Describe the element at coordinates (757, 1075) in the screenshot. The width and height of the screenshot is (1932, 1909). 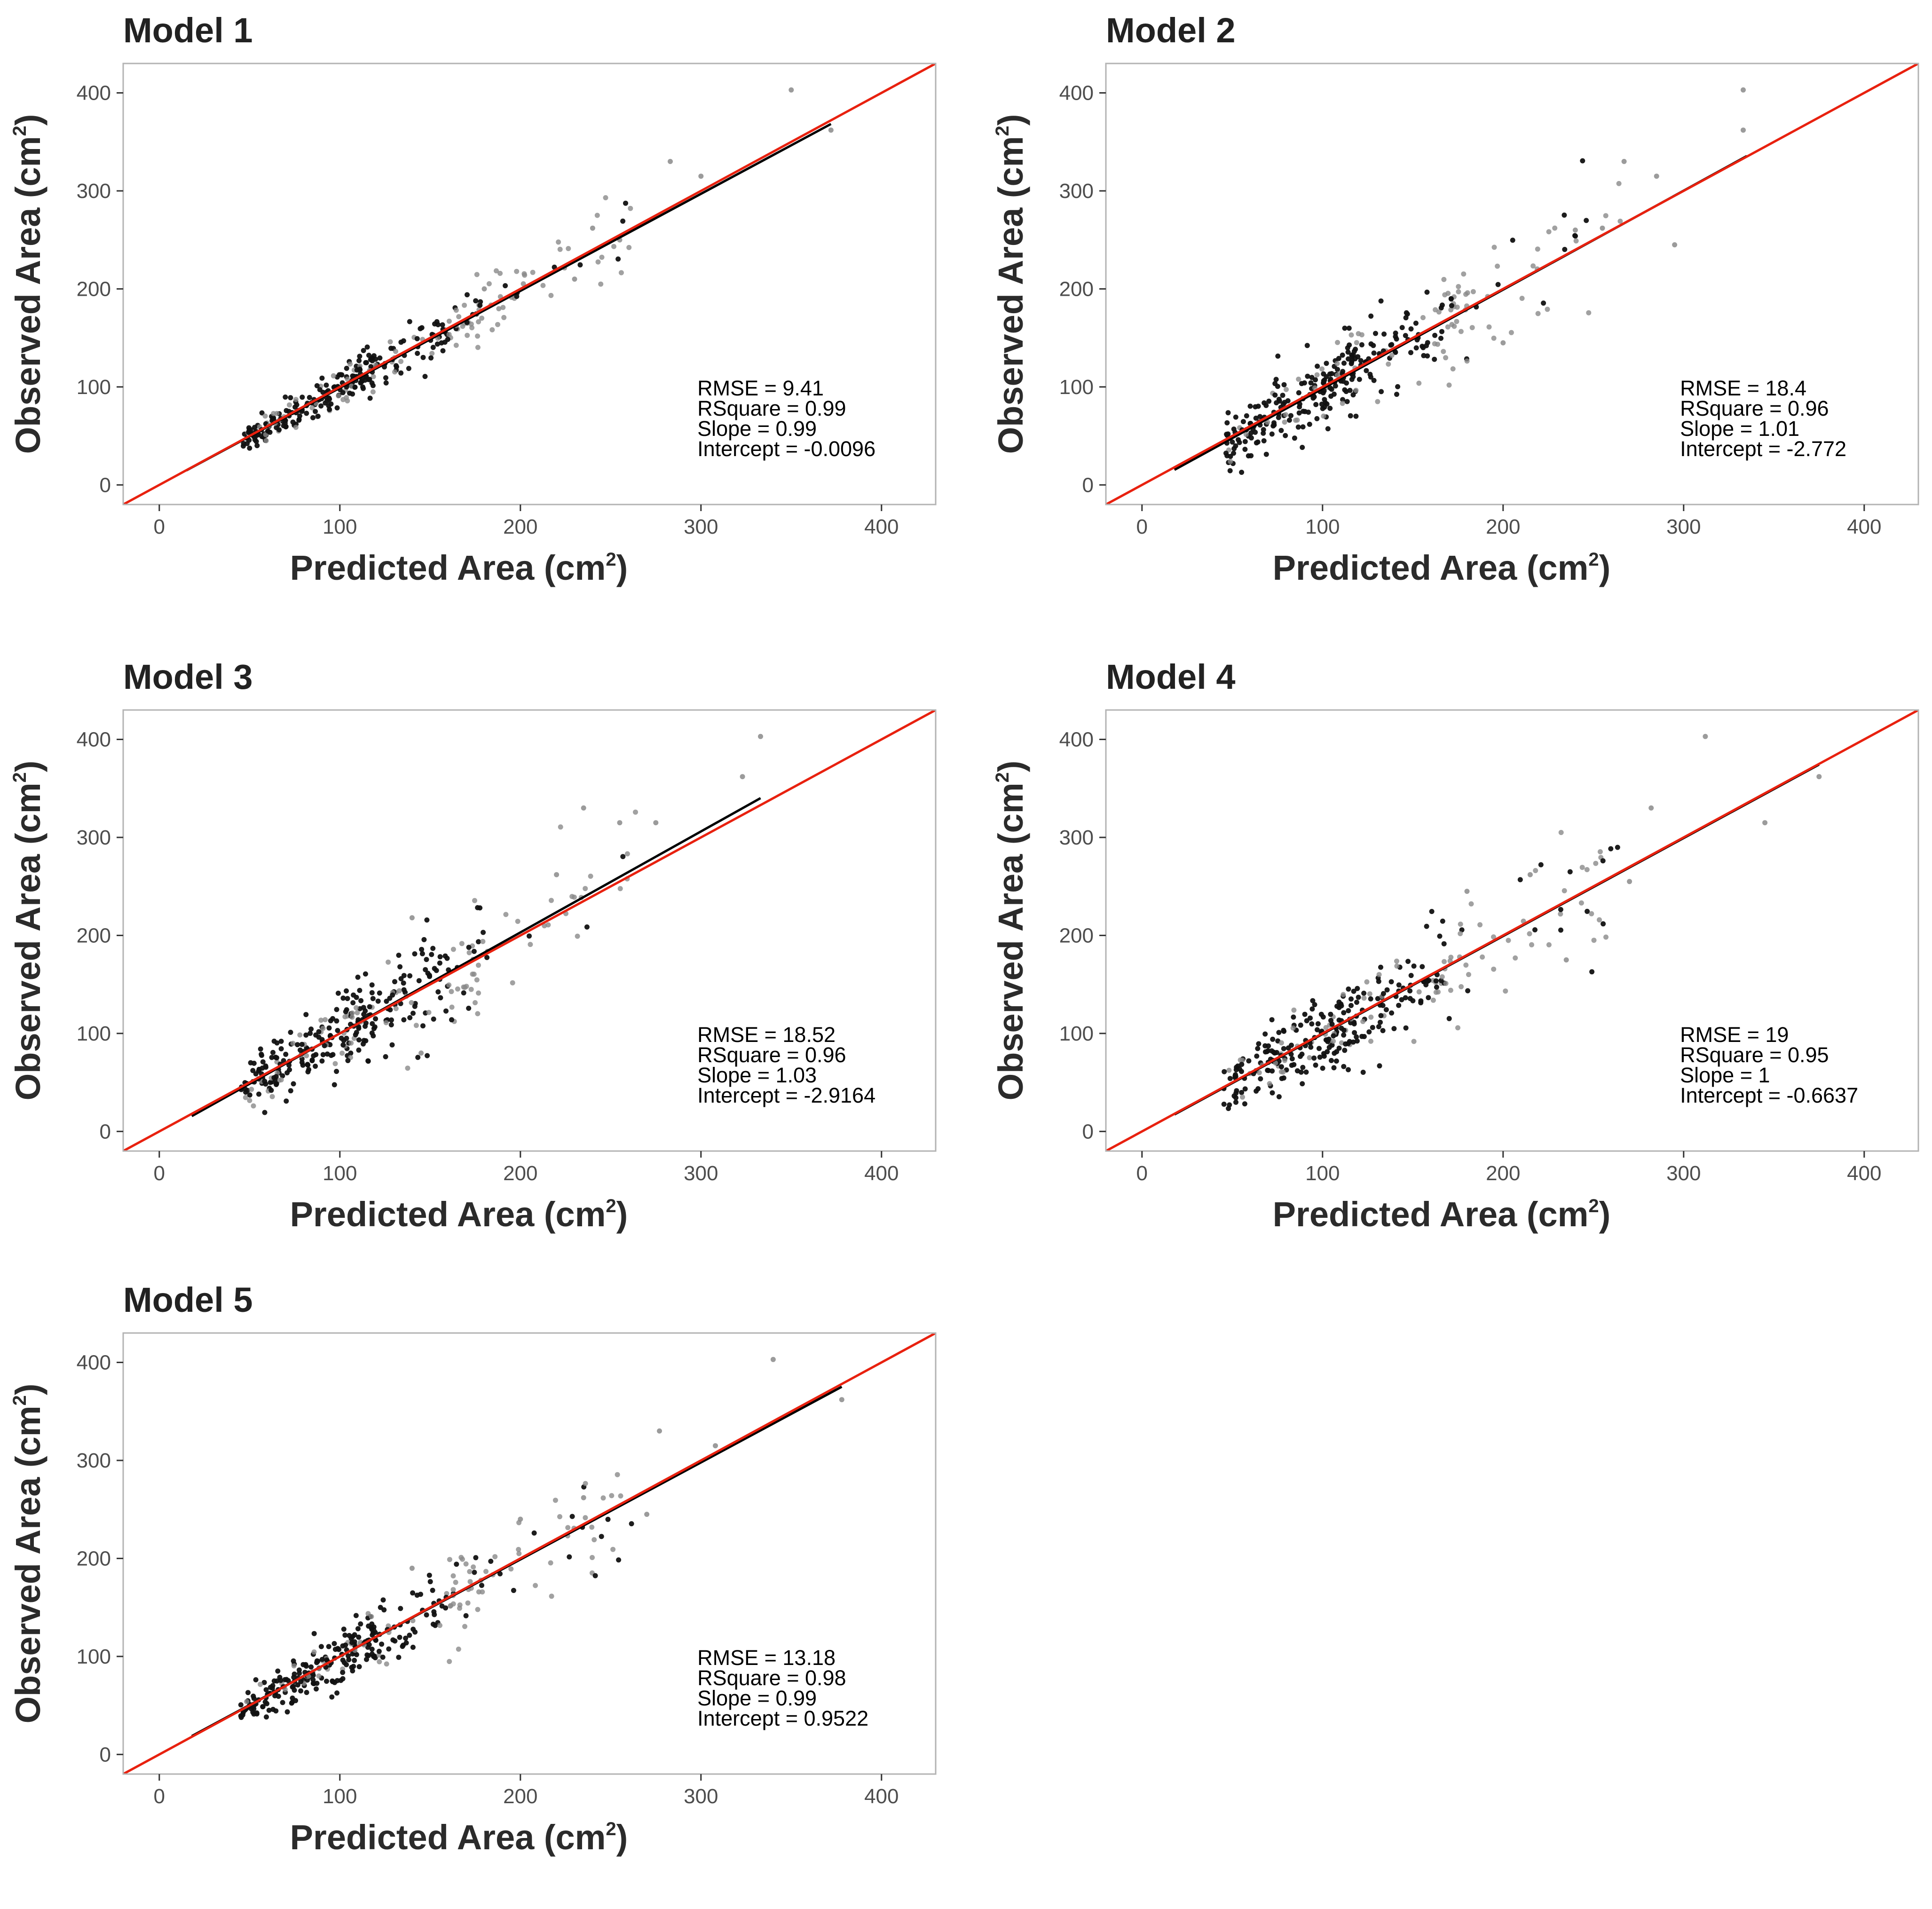
I see `stats-line: Slope = 1.03` at that location.